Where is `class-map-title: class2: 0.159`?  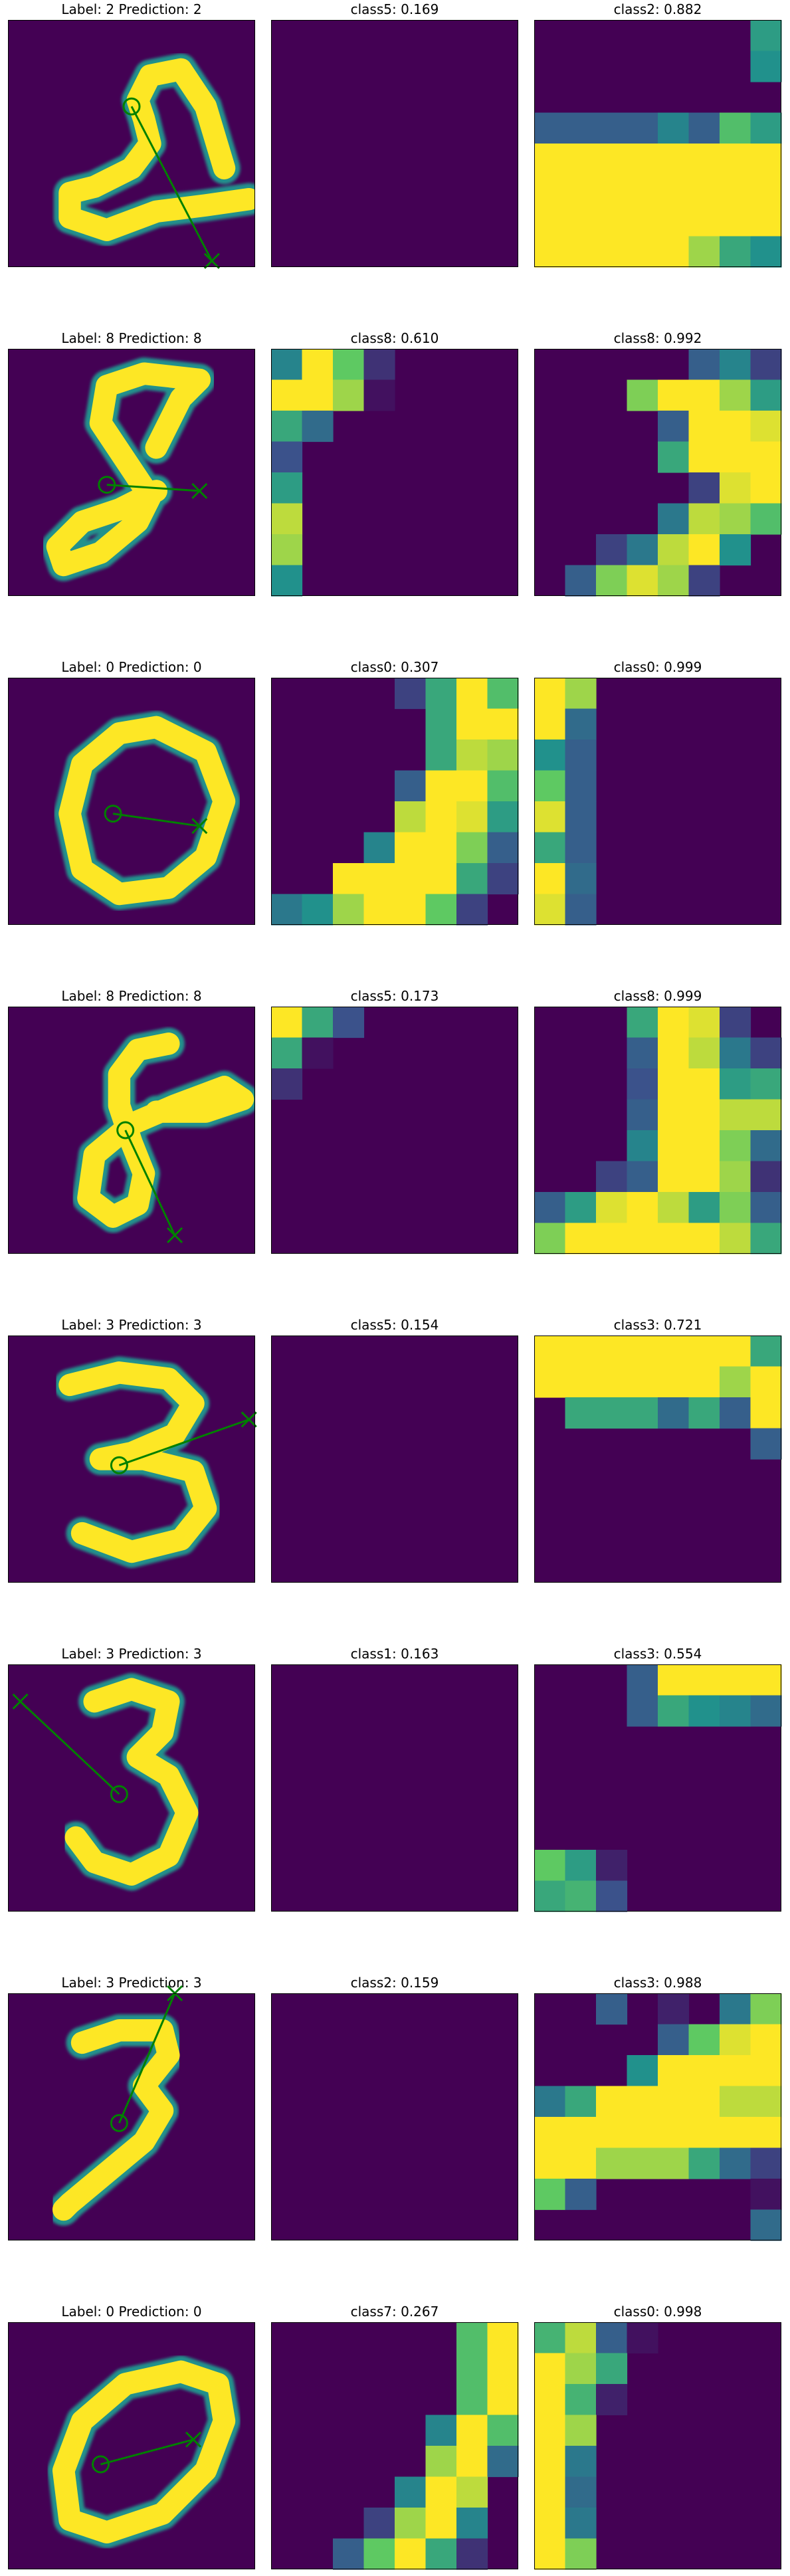 class-map-title: class2: 0.159 is located at coordinates (395, 1983).